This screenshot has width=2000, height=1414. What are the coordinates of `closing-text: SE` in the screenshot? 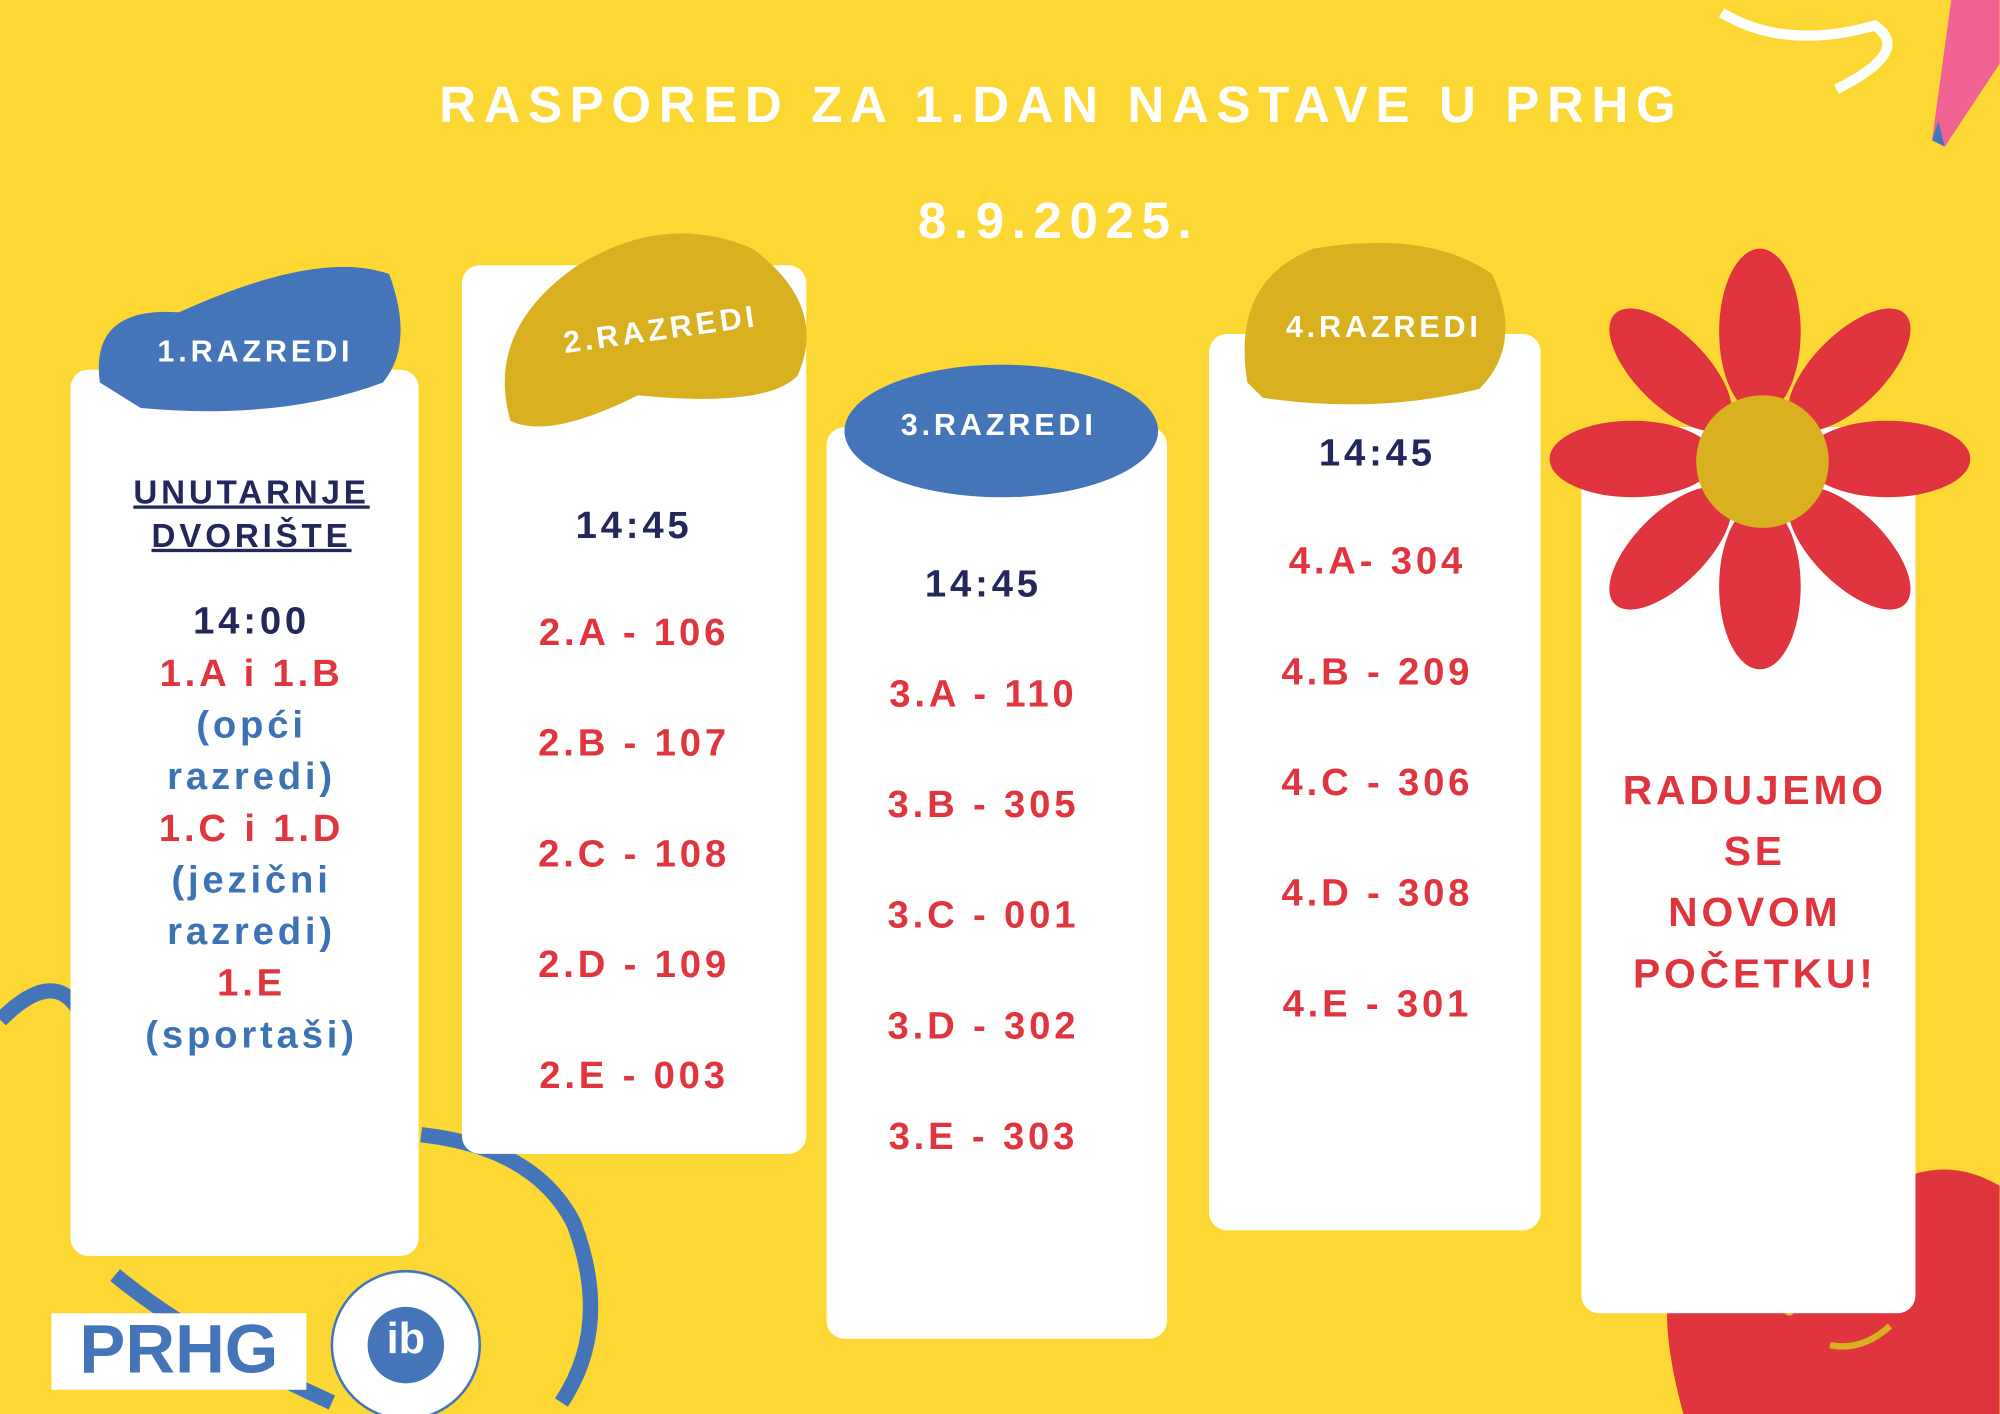 It's located at (1755, 851).